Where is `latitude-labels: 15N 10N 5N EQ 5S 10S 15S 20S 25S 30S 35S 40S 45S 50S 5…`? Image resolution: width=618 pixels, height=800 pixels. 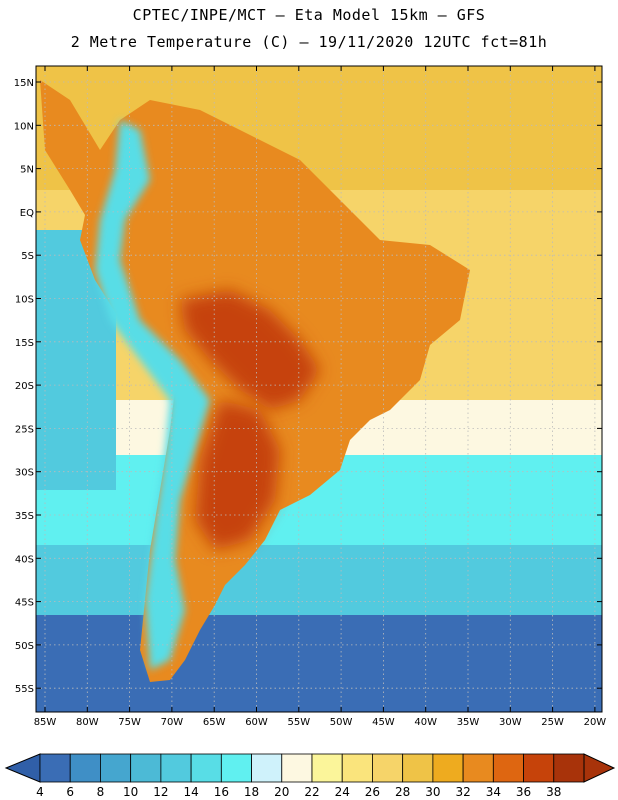 latitude-labels: 15N 10N 5N EQ 5S 10S 15S 20S 25S 30S 35S 40S 45S 50S 5… is located at coordinates (24, 386).